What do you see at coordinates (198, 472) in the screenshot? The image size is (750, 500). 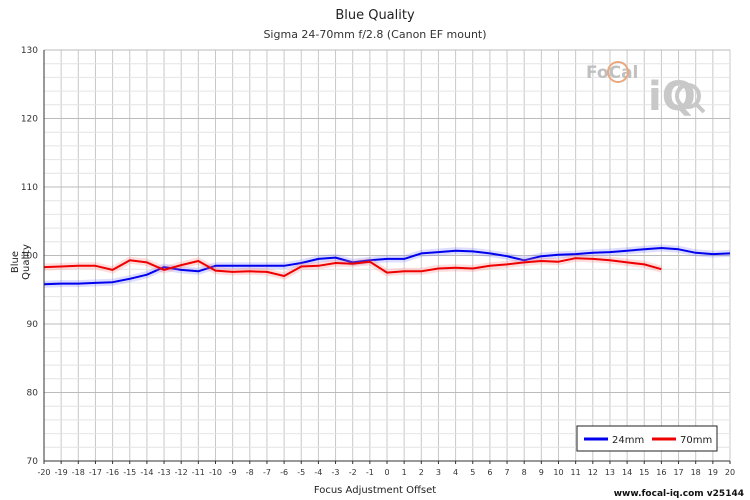 I see `x-tick-label: -11` at bounding box center [198, 472].